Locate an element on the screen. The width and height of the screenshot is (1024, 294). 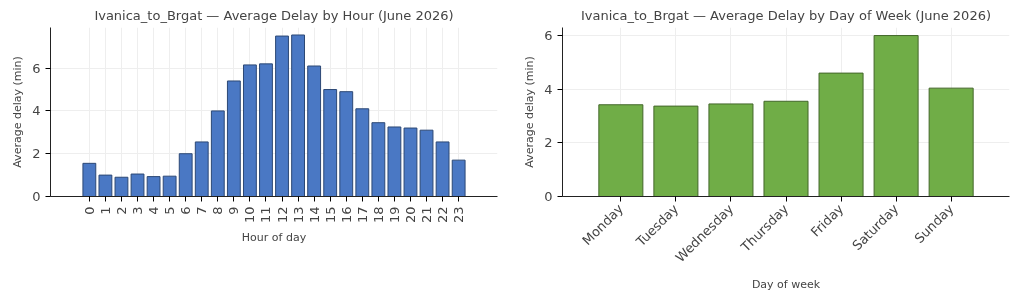
x-tick-label: 20 is located at coordinates (410, 215).